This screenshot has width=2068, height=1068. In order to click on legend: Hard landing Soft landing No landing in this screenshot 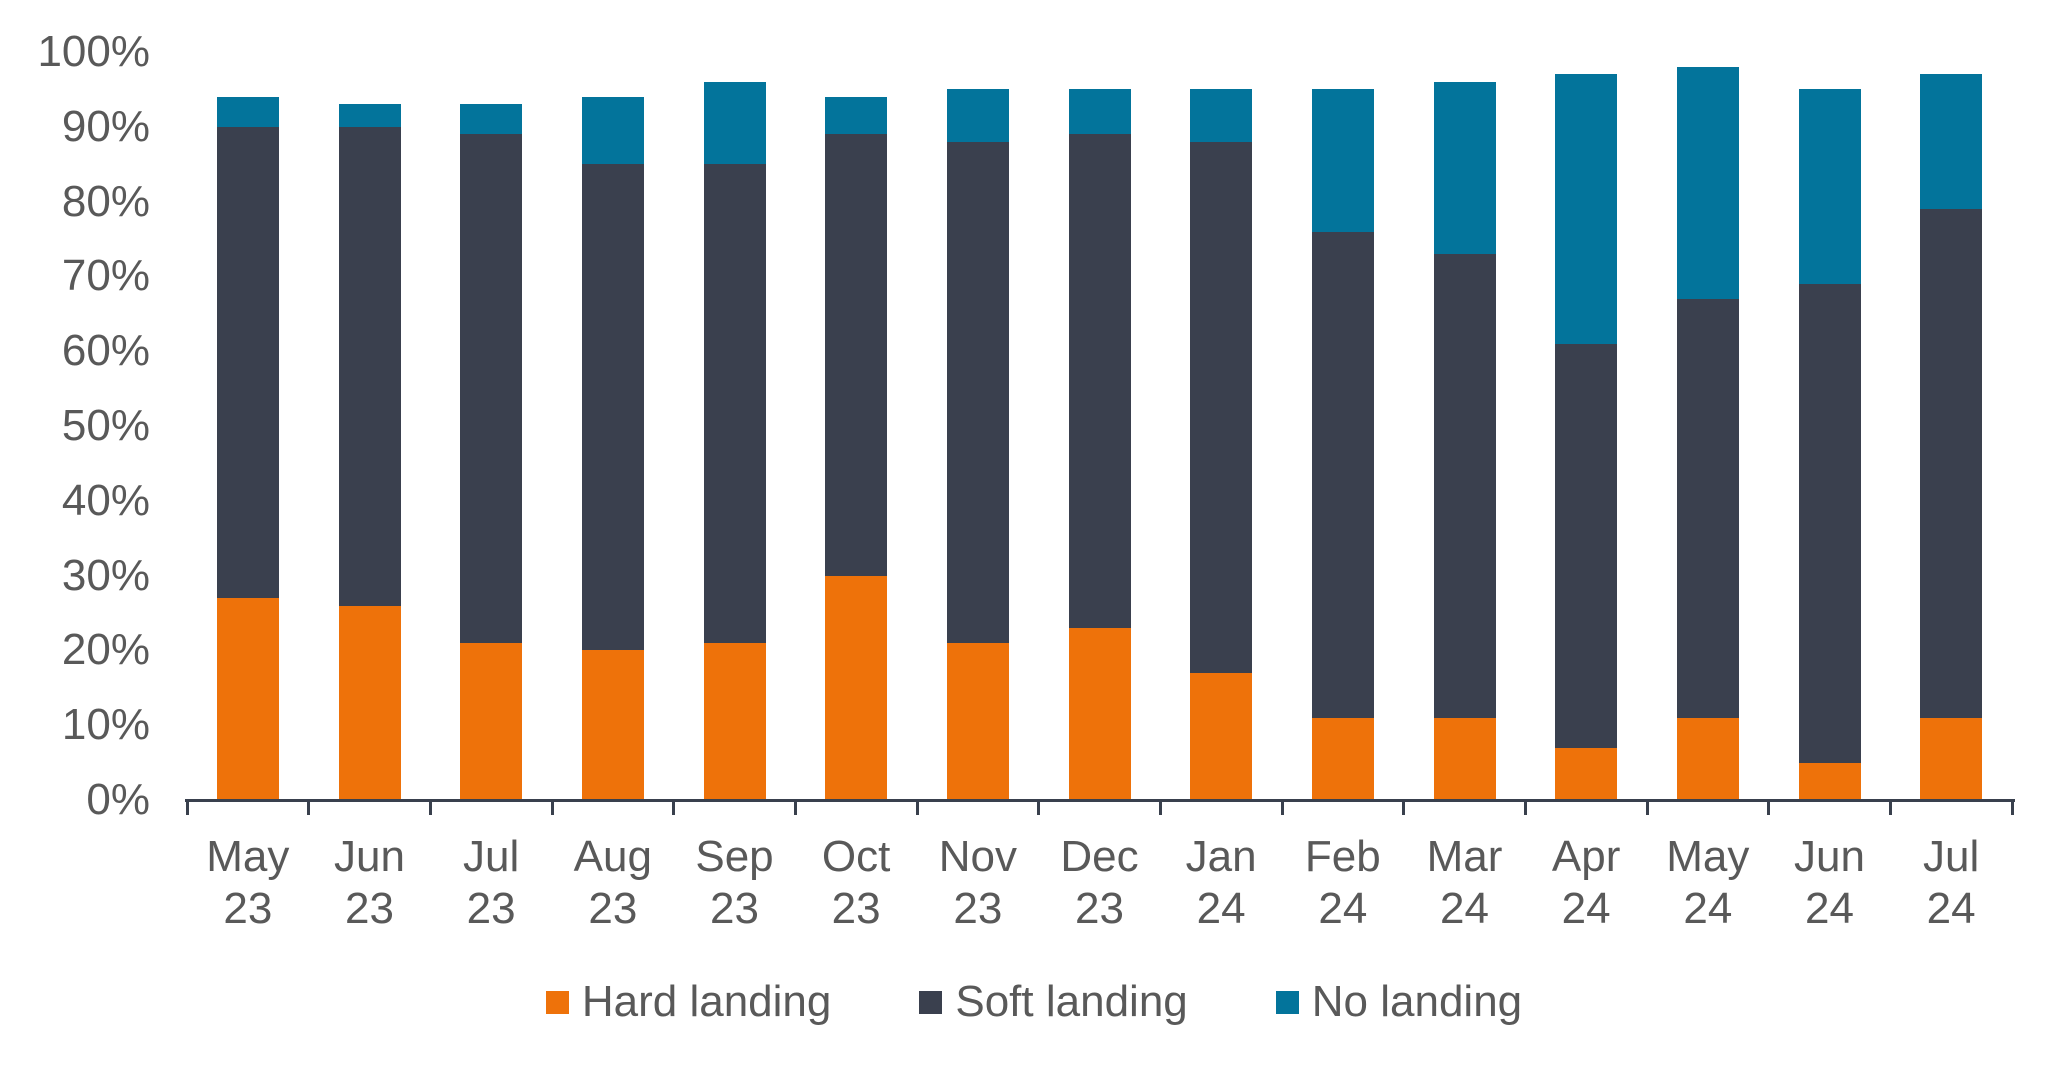, I will do `click(1034, 1002)`.